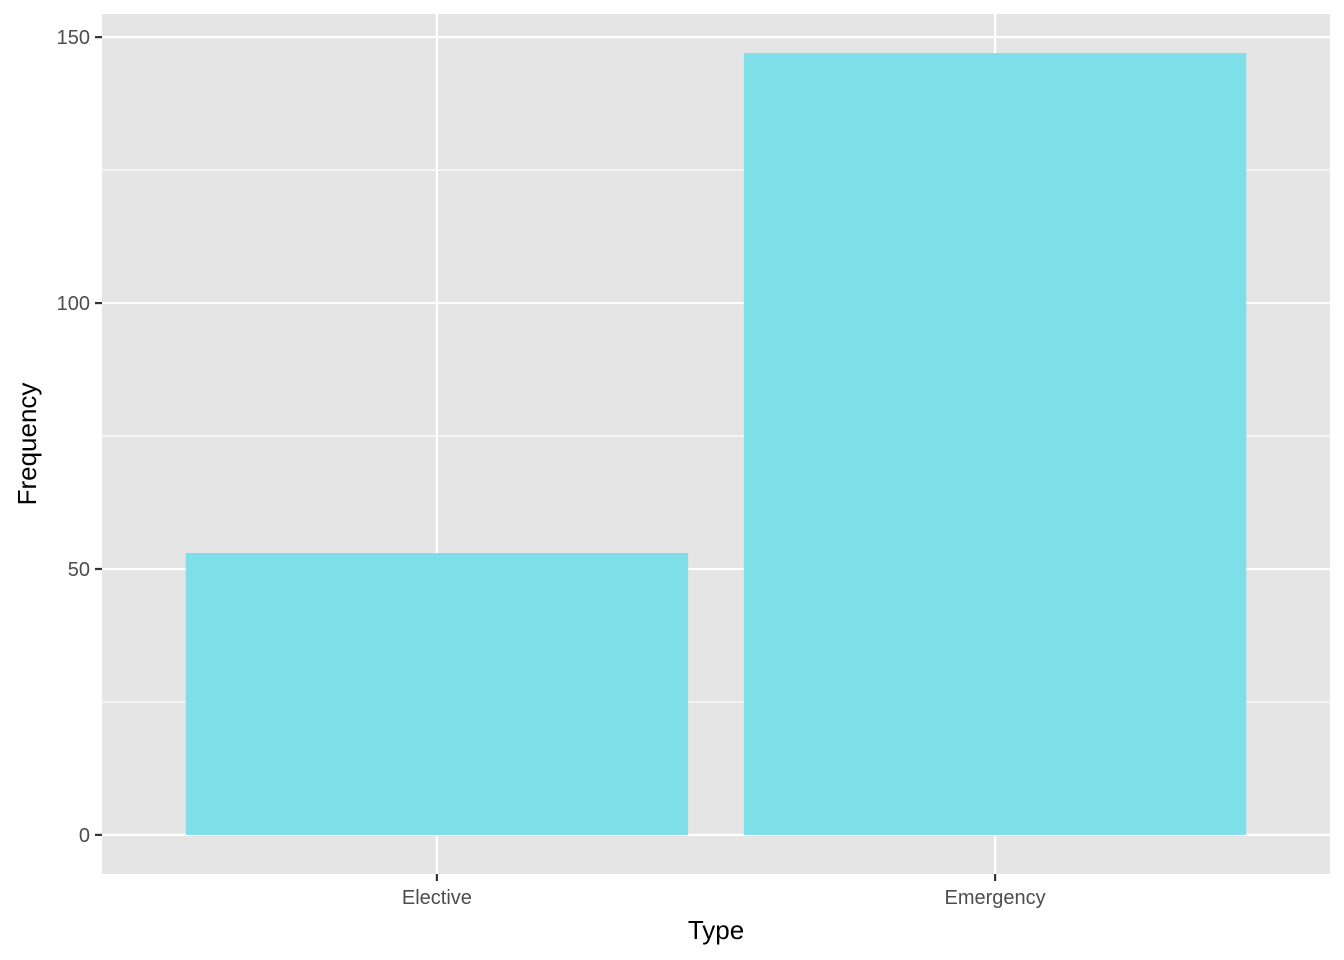 The width and height of the screenshot is (1344, 960). What do you see at coordinates (79, 437) in the screenshot?
I see `y-axis: 0 50 100 150` at bounding box center [79, 437].